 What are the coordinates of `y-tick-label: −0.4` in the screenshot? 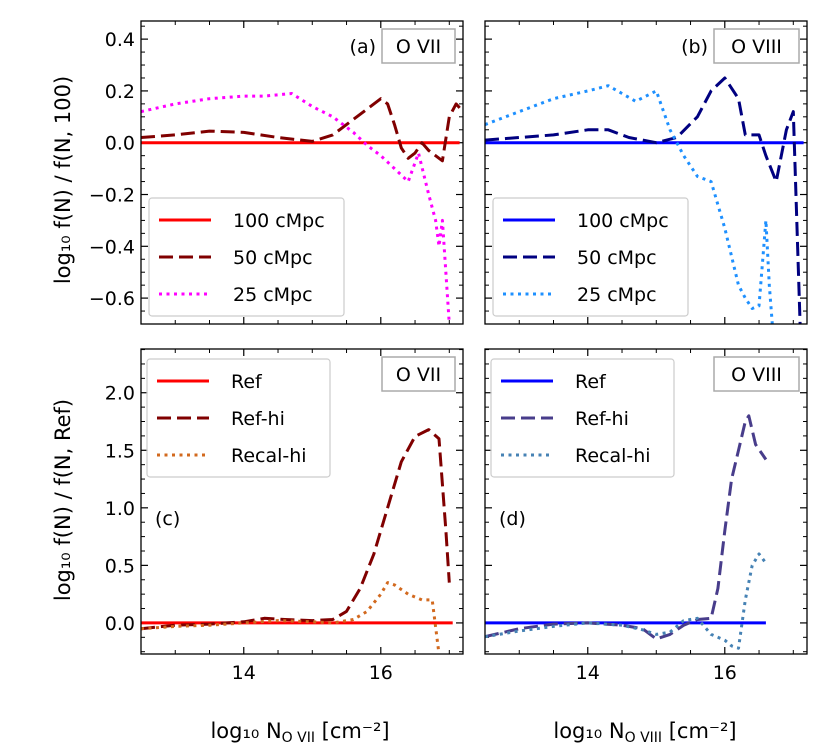 It's located at (112, 247).